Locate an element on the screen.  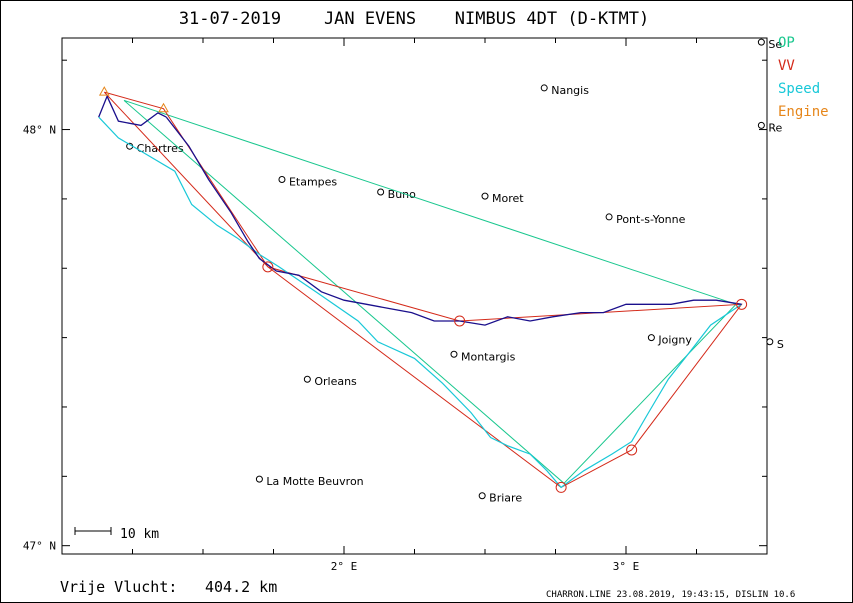
distance-value: 404.2 km is located at coordinates (241, 587).